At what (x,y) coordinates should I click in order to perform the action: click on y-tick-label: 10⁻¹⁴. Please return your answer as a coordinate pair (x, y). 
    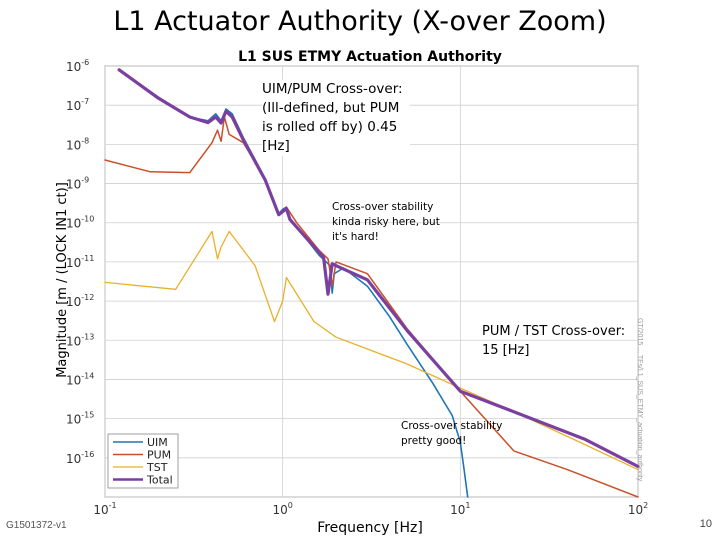
    Looking at the image, I should click on (80, 379).